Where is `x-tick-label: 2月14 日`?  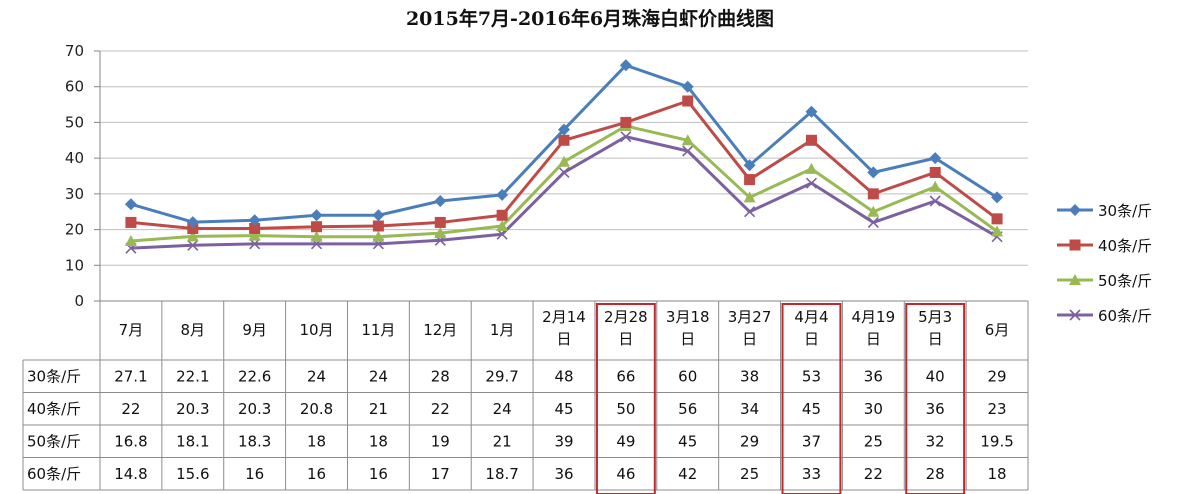 x-tick-label: 2月14 日 is located at coordinates (564, 328).